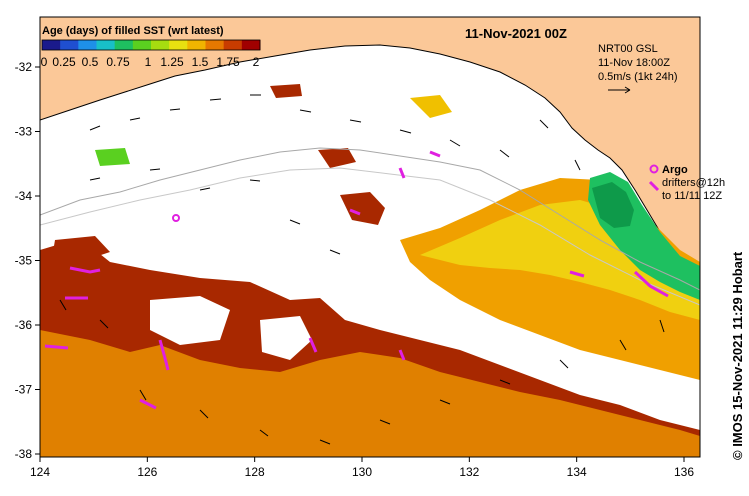  What do you see at coordinates (469, 472) in the screenshot?
I see `x-tick-label: 132` at bounding box center [469, 472].